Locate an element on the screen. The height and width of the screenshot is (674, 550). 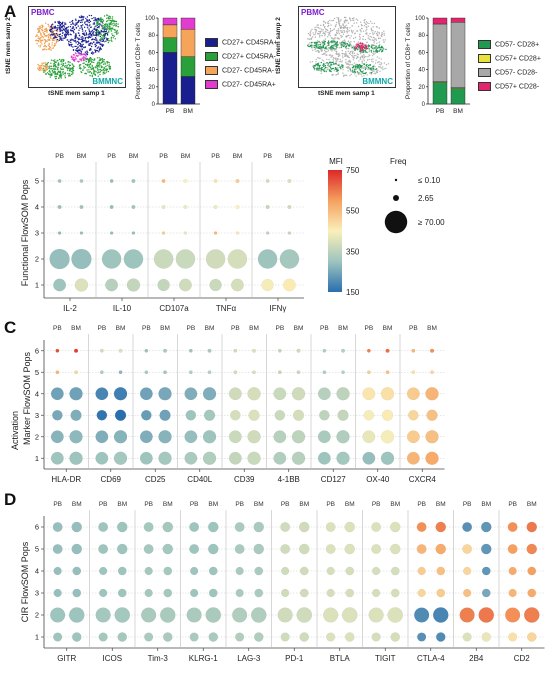
dot-x-tick-label: CD40L is located at coordinates (199, 479).